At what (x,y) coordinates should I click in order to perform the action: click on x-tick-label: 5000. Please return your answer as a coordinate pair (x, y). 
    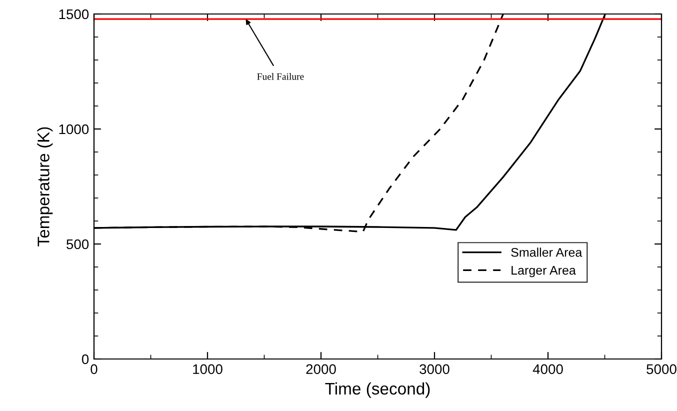
    Looking at the image, I should click on (661, 369).